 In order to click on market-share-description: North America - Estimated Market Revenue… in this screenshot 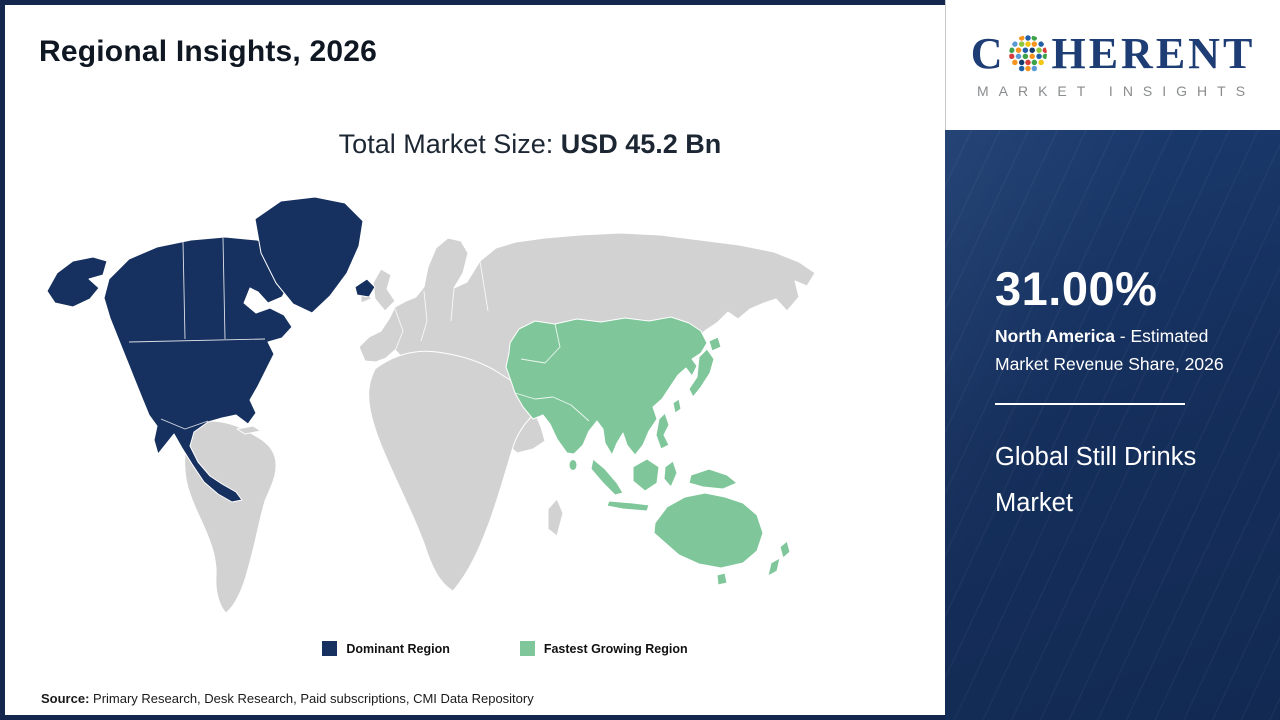, I will do `click(1121, 350)`.